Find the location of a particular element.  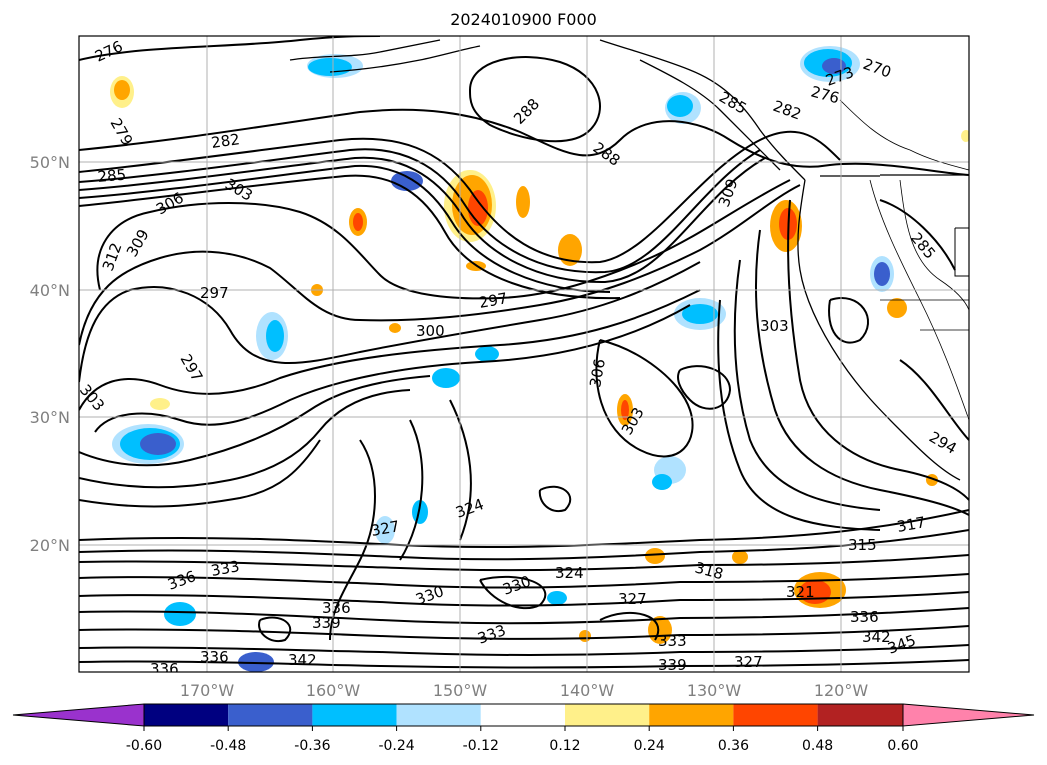

colorbar-tick-label: 0.24 is located at coordinates (649, 746).